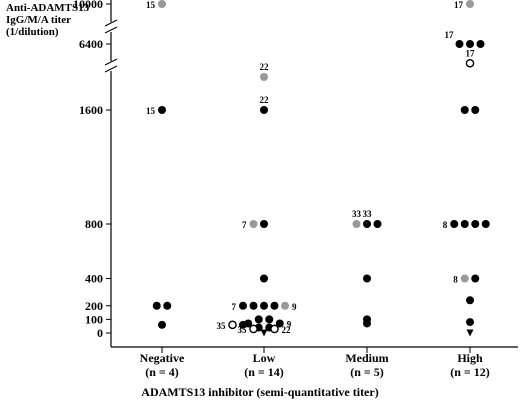  Describe the element at coordinates (94, 306) in the screenshot. I see `y-tick-label: 200` at that location.